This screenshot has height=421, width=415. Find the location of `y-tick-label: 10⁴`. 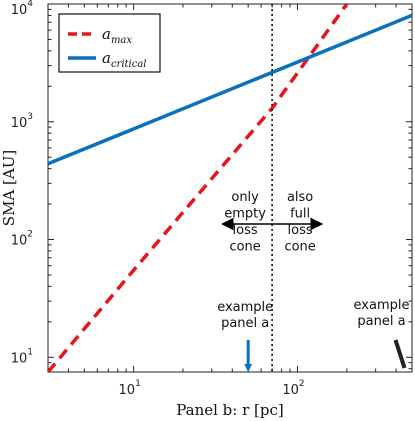

y-tick-label: 10⁴ is located at coordinates (22, 9).